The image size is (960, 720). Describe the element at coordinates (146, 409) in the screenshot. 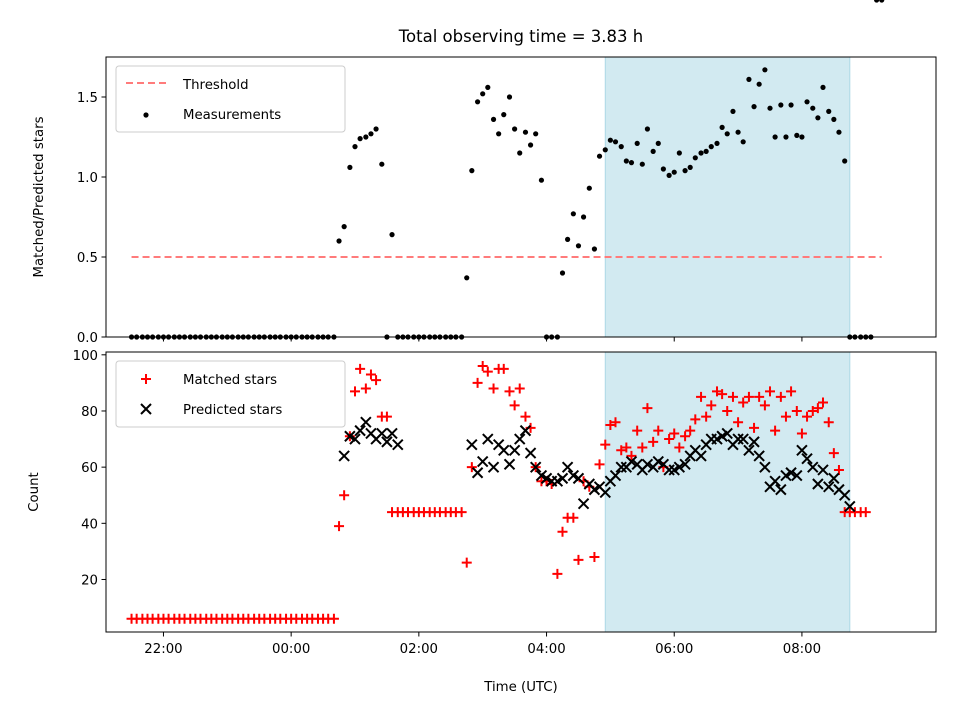

I see `legend-predicted-swatch` at that location.